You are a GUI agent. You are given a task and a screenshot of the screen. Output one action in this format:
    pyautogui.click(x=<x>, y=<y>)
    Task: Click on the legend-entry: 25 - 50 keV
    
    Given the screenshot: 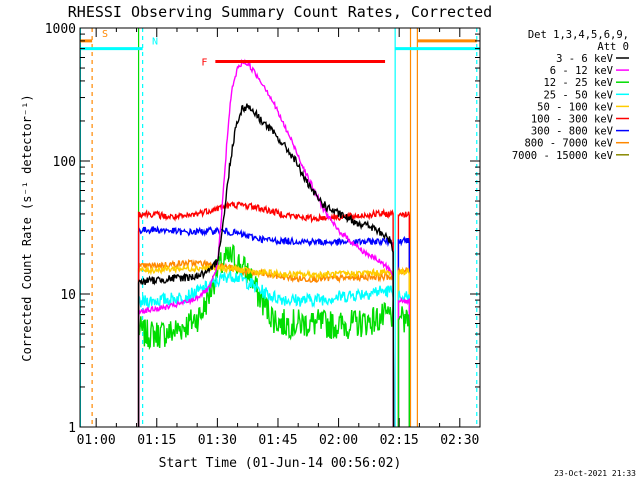 What is the action you would take?
    pyautogui.click(x=578, y=95)
    